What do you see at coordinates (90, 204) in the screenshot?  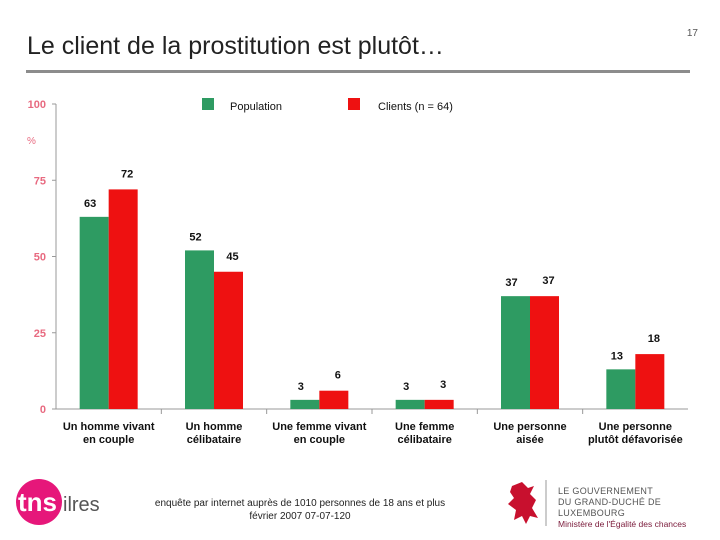 I see `data-label: 63` at bounding box center [90, 204].